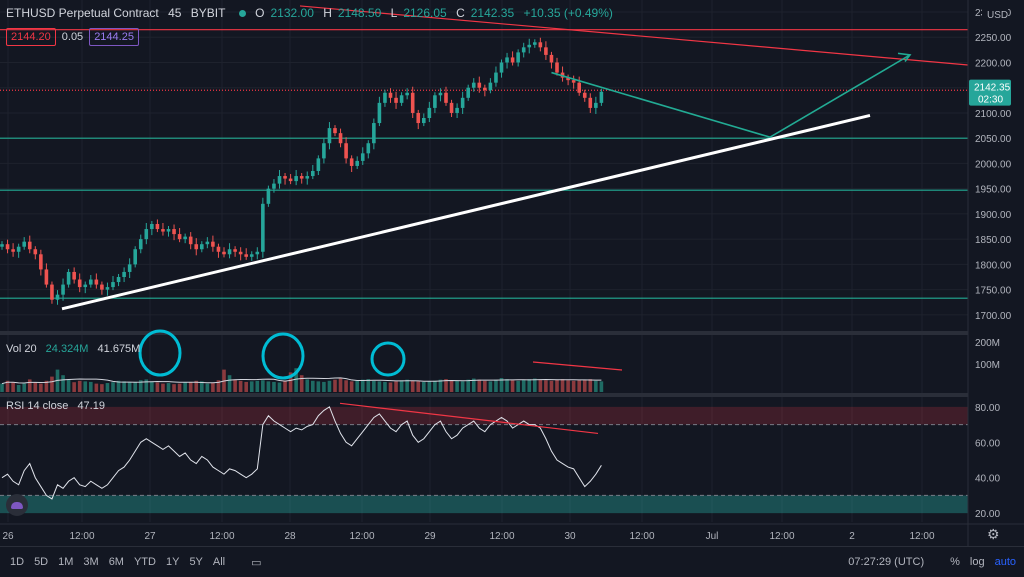 This screenshot has height=577, width=1024. I want to click on last-price-label: 2142.35, so click(992, 88).